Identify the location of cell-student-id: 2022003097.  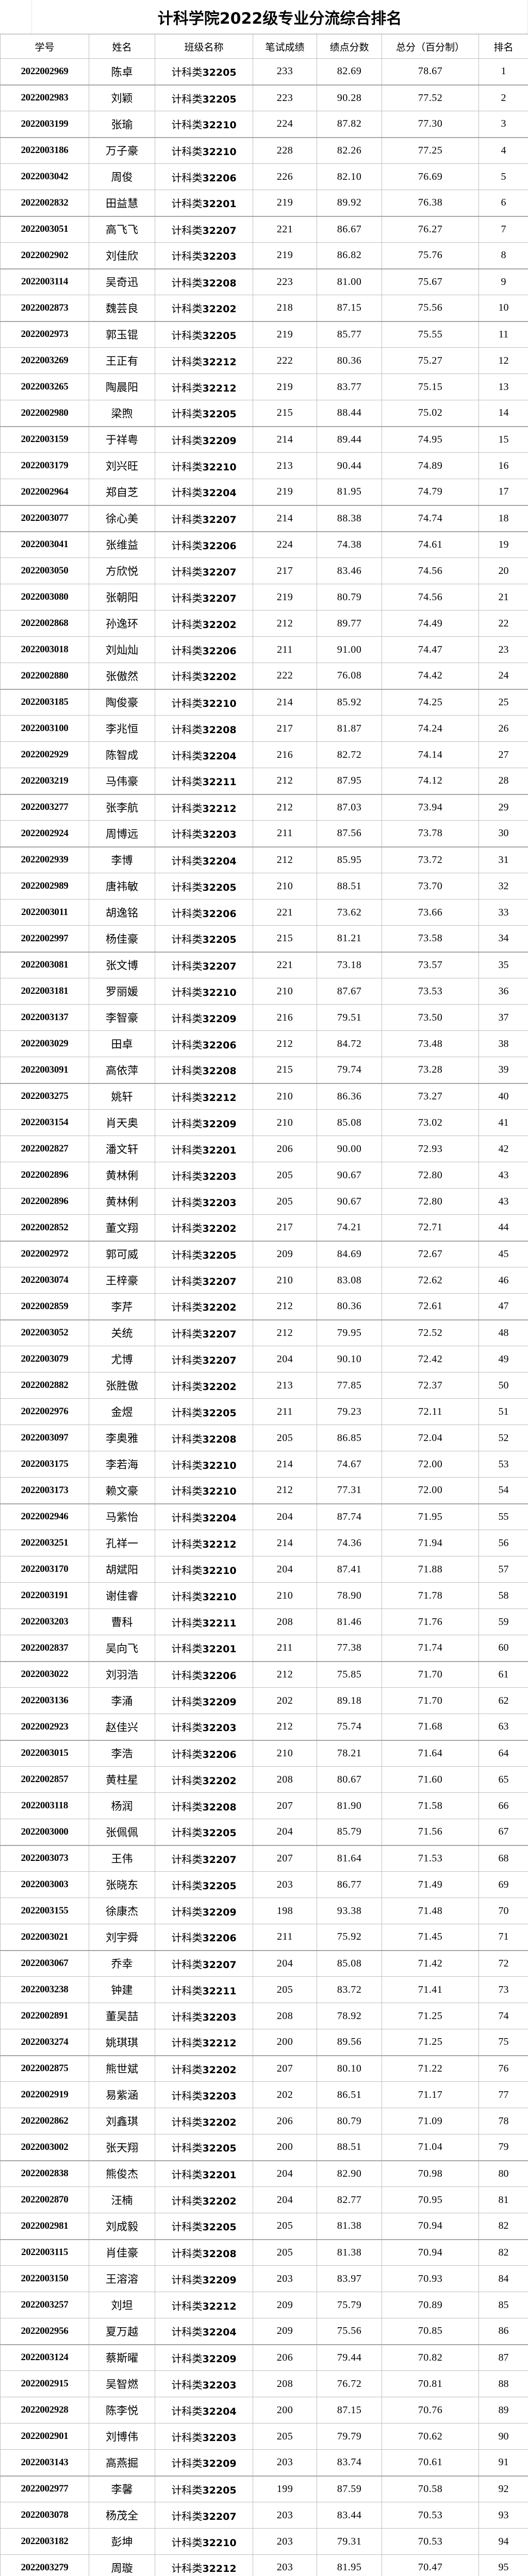
(45, 1438).